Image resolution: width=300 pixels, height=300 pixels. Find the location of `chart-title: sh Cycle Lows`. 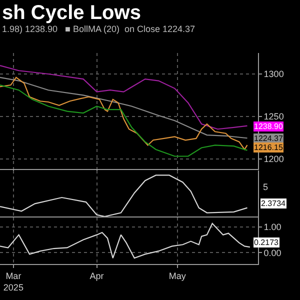

chart-title: sh Cycle Lows is located at coordinates (71, 13).